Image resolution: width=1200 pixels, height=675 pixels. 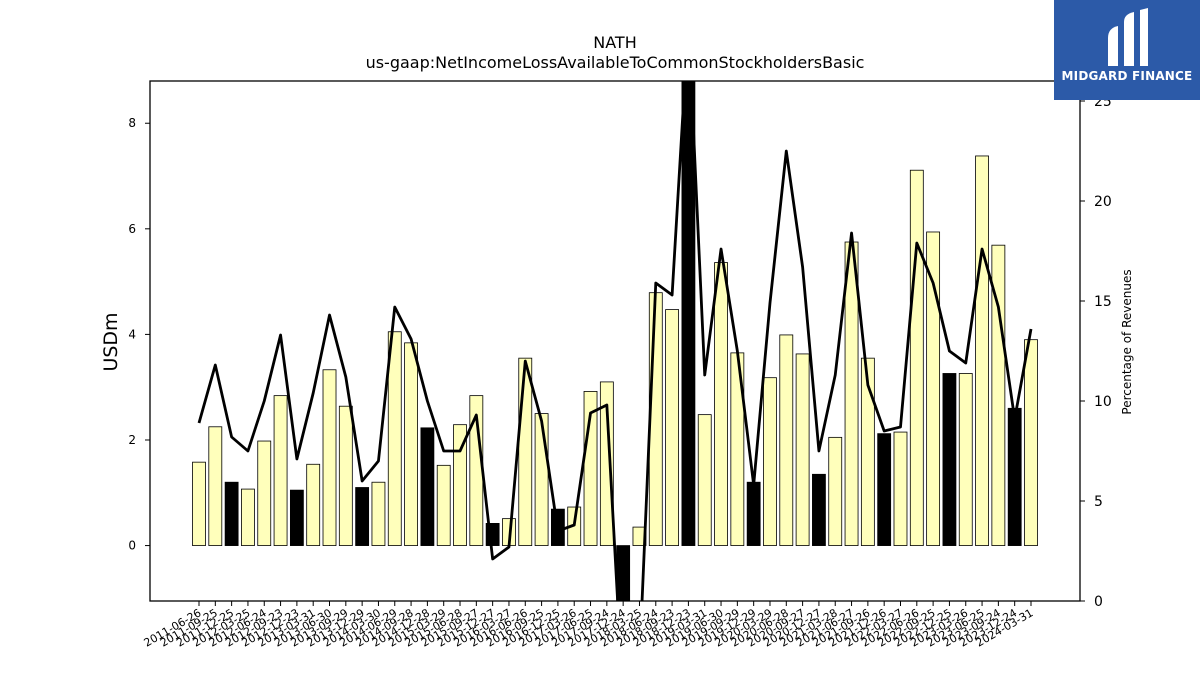 What do you see at coordinates (1103, 402) in the screenshot?
I see `y2-tick-label: 10` at bounding box center [1103, 402].